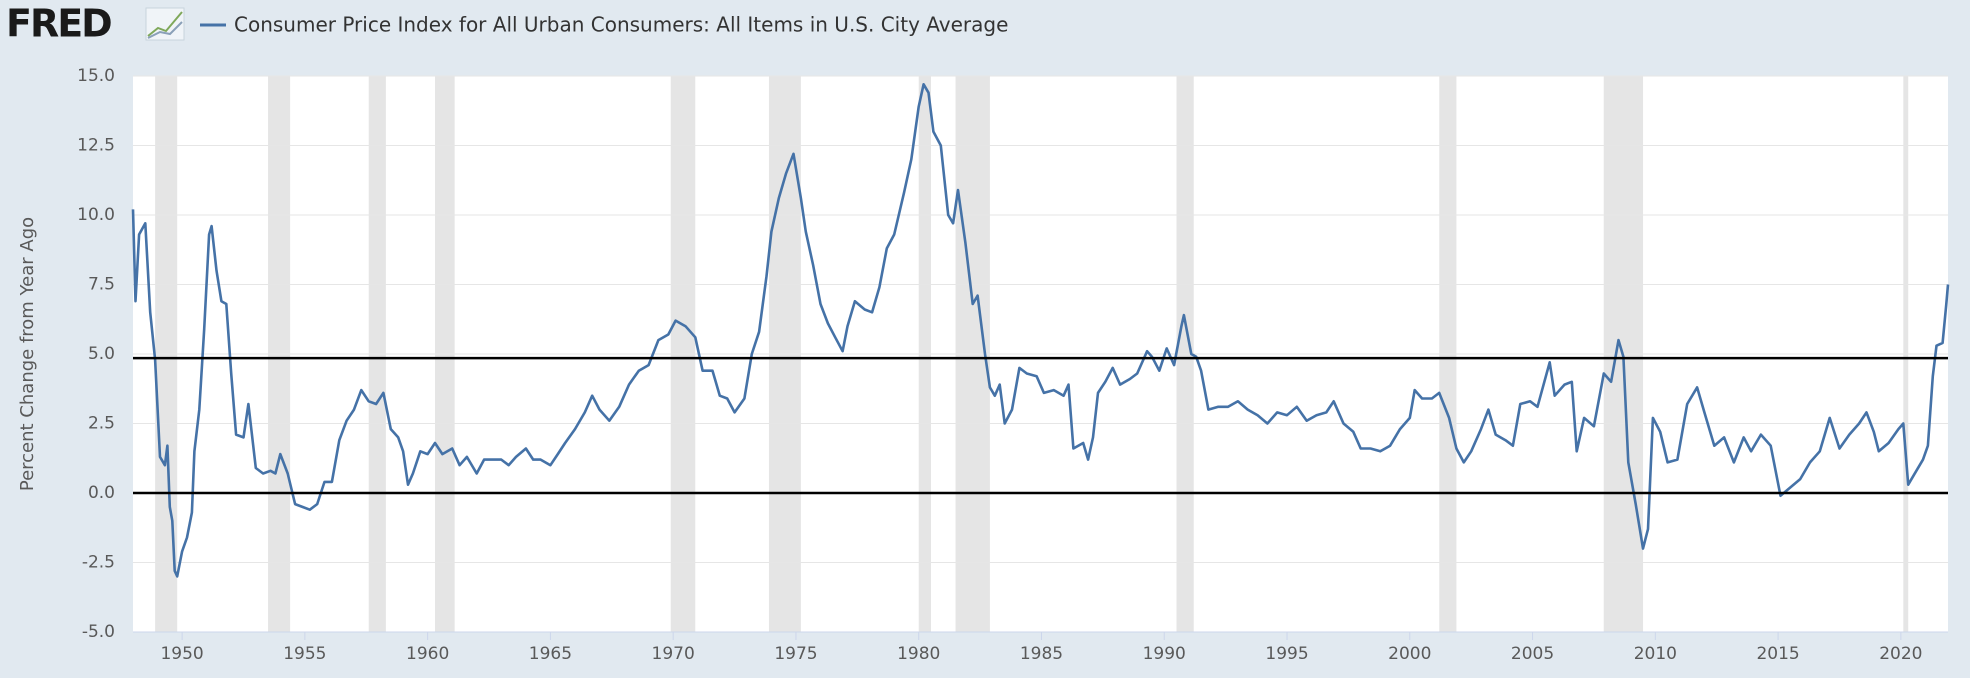 This screenshot has height=678, width=1970. What do you see at coordinates (101, 354) in the screenshot?
I see `y-tick-label: 5.0` at bounding box center [101, 354].